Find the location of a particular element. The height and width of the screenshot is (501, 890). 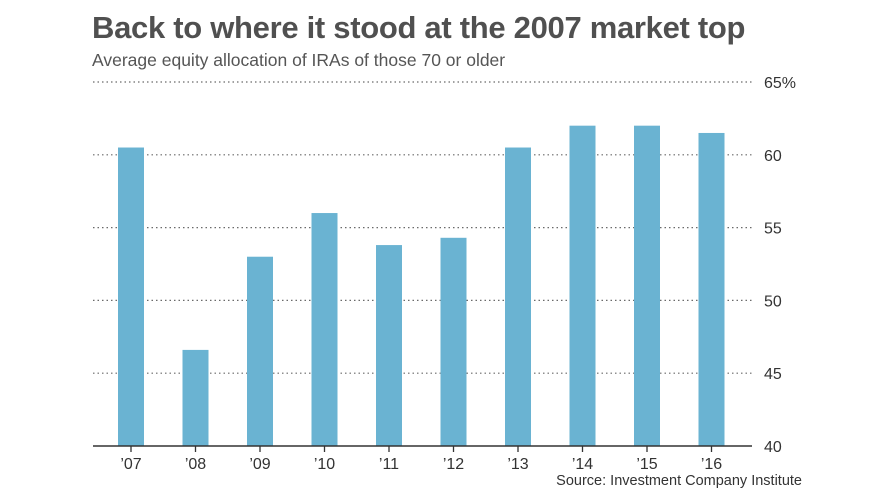

x-tick-label: ’13 is located at coordinates (517, 464).